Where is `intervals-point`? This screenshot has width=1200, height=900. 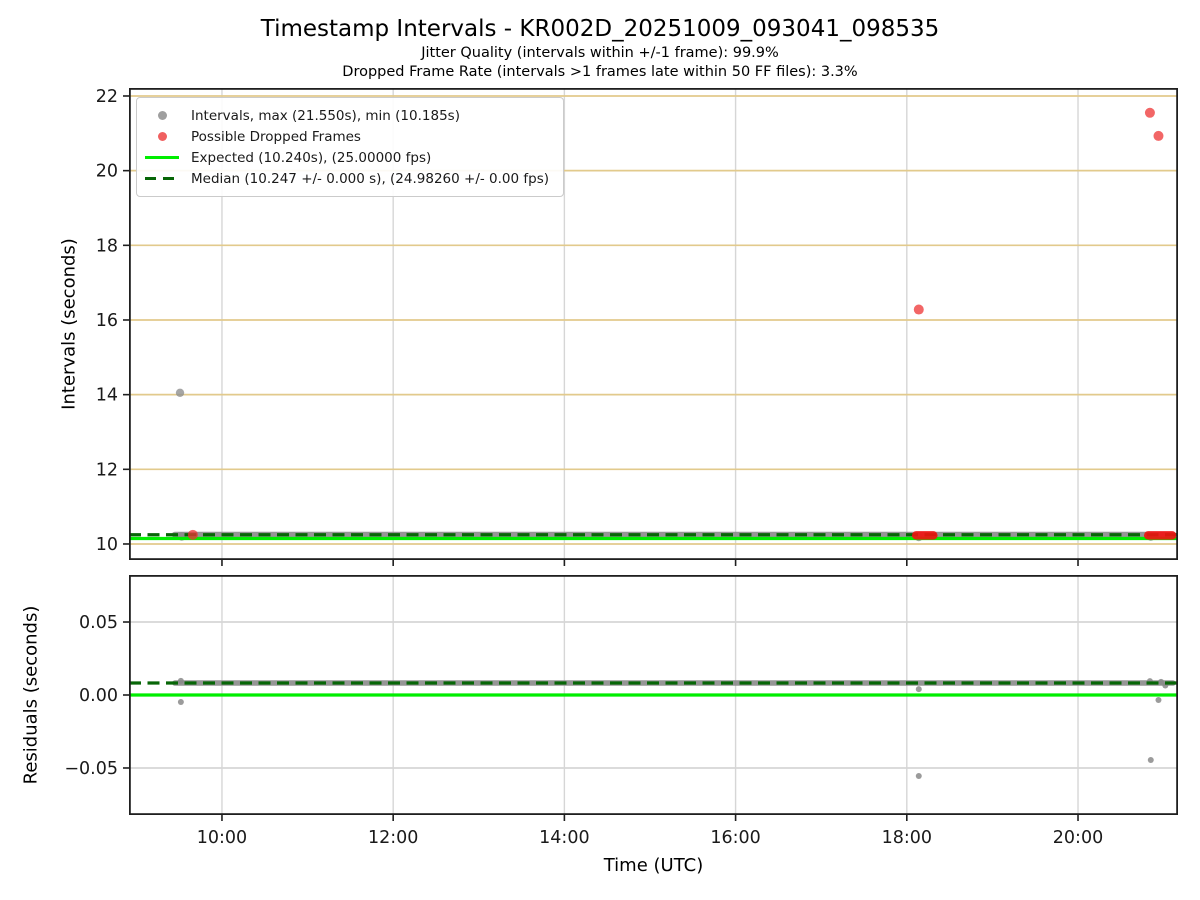 intervals-point is located at coordinates (180, 392).